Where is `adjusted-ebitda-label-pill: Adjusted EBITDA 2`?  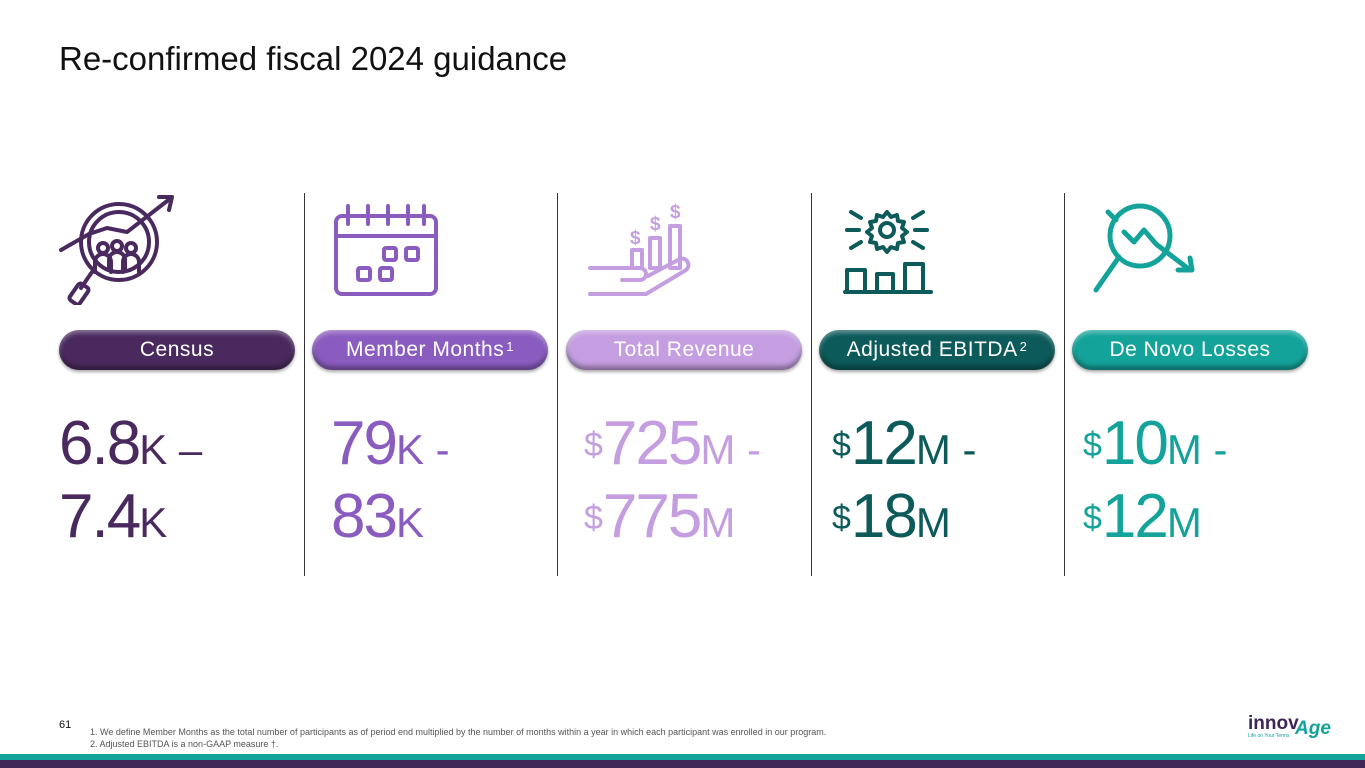
adjusted-ebitda-label-pill: Adjusted EBITDA 2 is located at coordinates (937, 350).